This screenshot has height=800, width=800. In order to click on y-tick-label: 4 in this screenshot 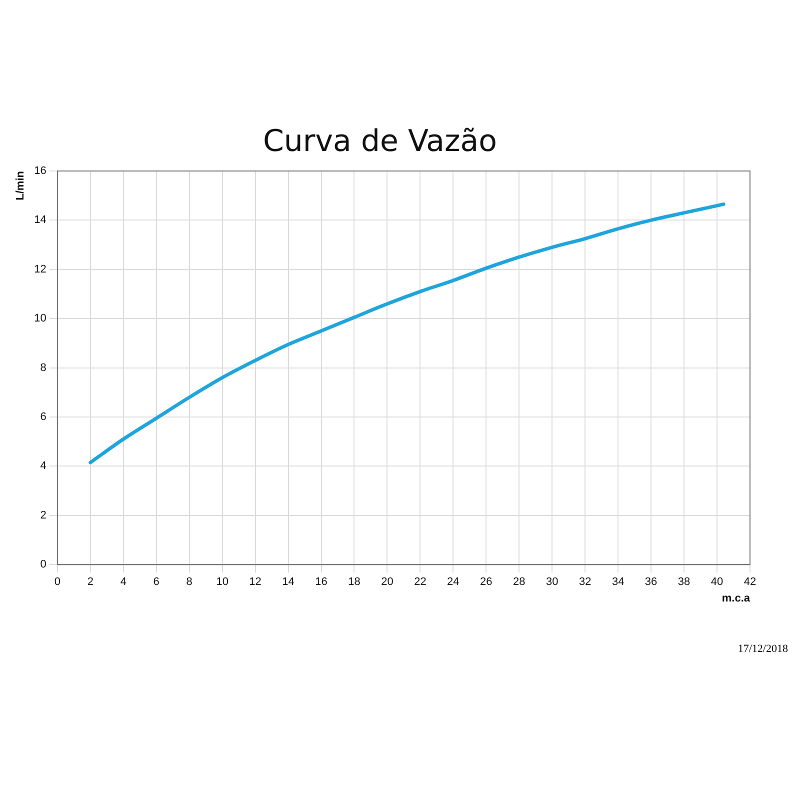, I will do `click(43, 466)`.